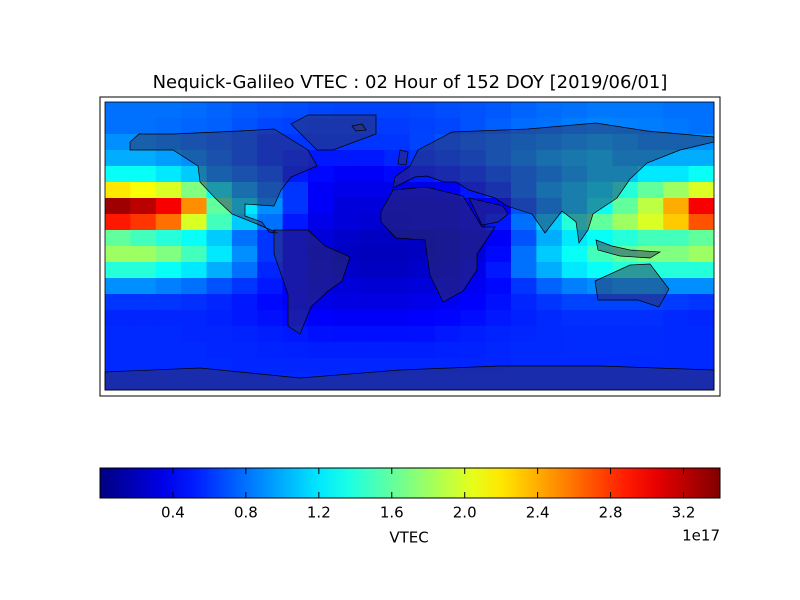  Describe the element at coordinates (538, 513) in the screenshot. I see `colorbar-tick-label: 2.4` at that location.